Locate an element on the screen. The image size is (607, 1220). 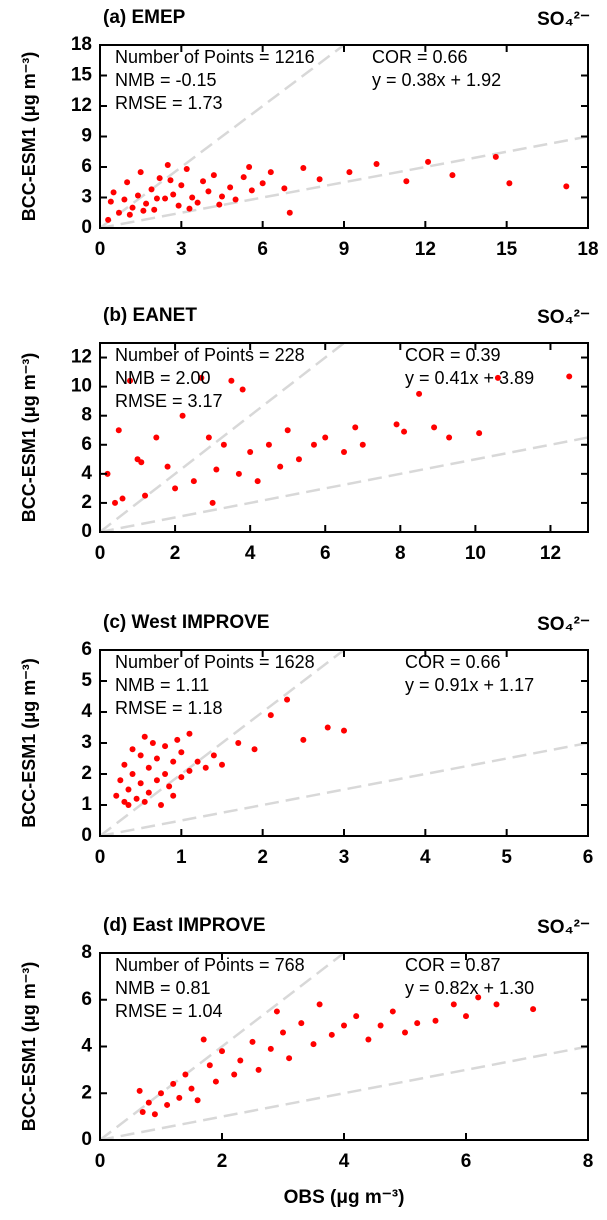
y-tick-label: 15 is located at coordinates (82, 75).